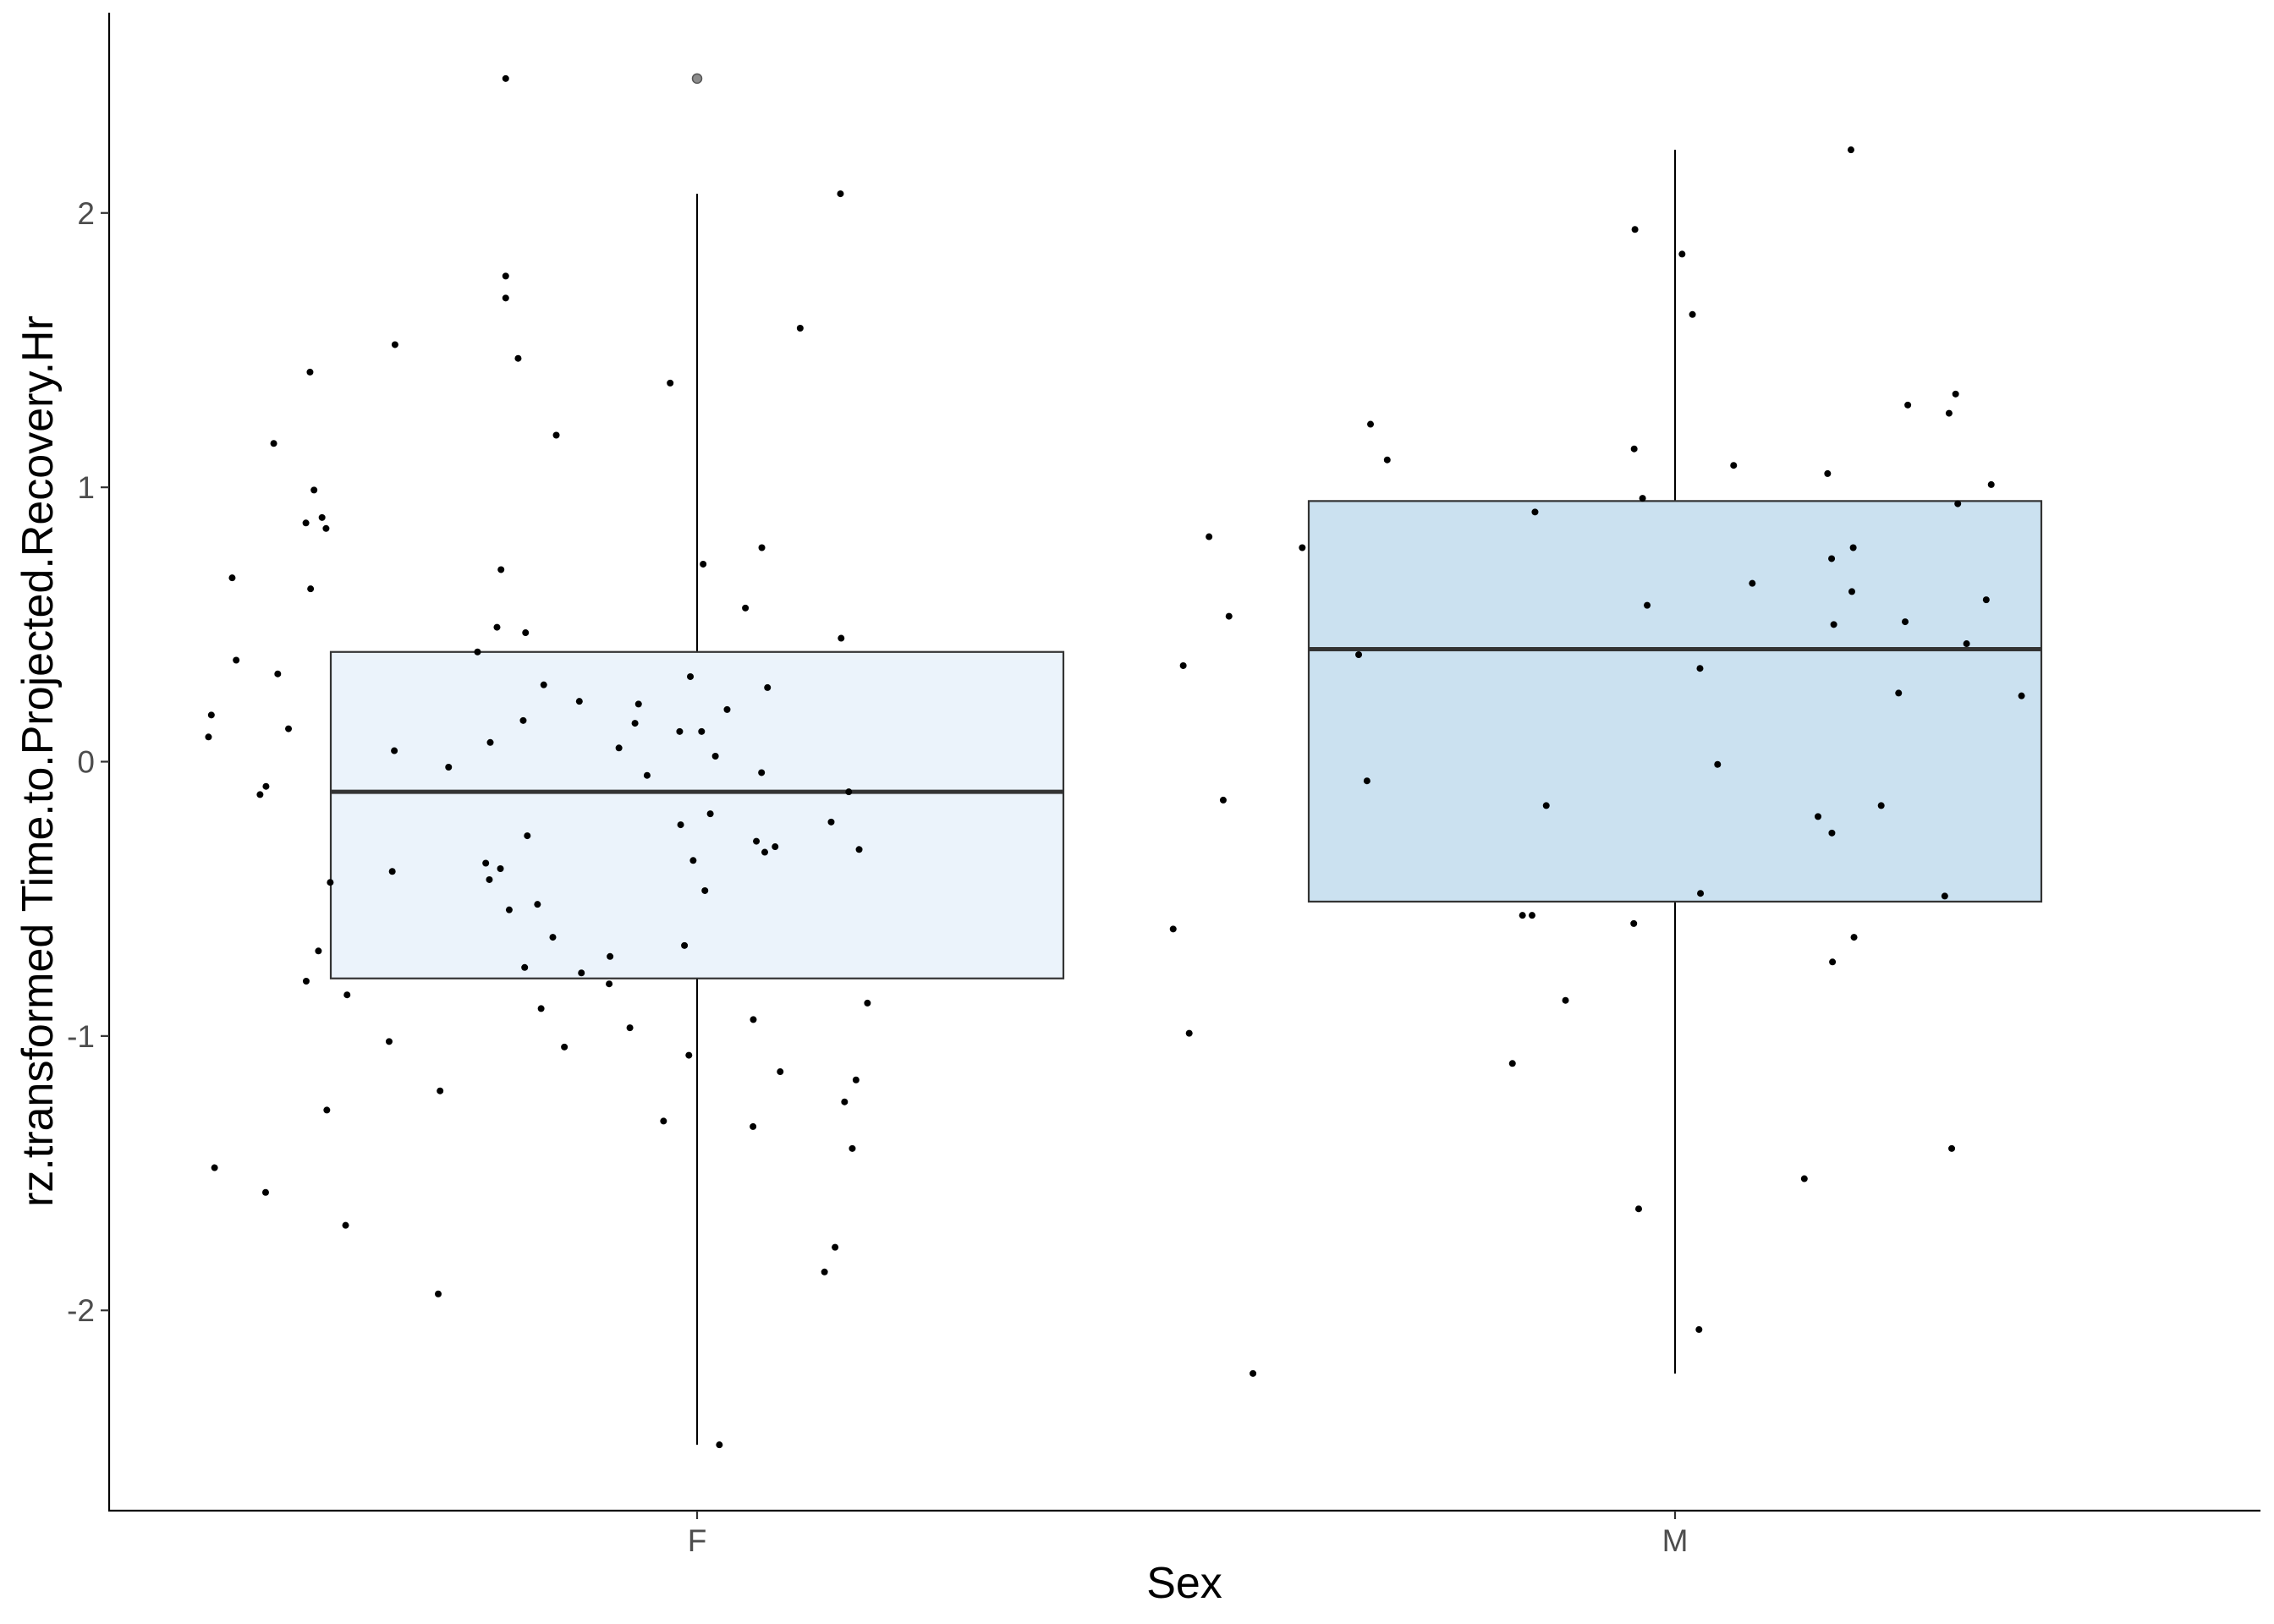 The image size is (2274, 1624). Describe the element at coordinates (697, 79) in the screenshot. I see `outlier-point-f` at that location.